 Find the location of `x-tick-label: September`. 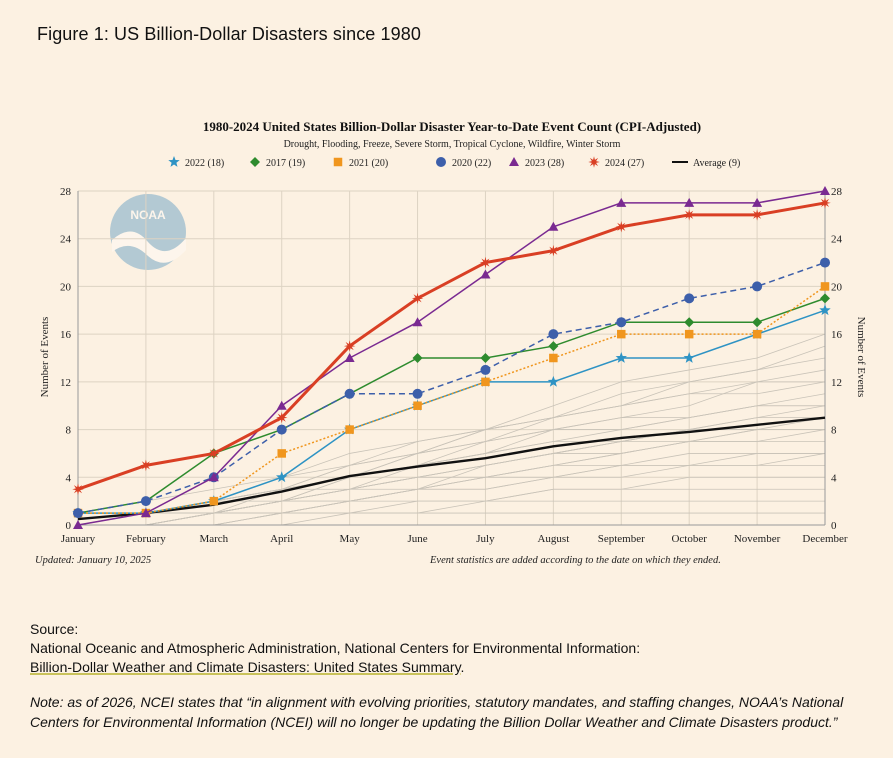

x-tick-label: September is located at coordinates (621, 539).